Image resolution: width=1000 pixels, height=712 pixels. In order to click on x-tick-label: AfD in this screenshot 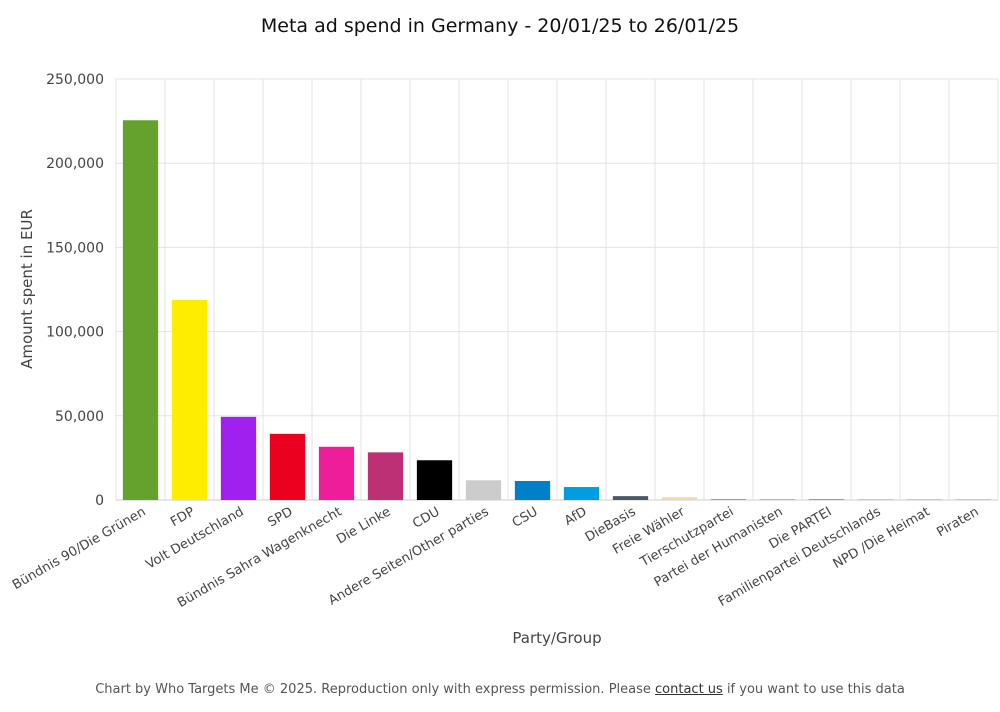, I will do `click(575, 516)`.